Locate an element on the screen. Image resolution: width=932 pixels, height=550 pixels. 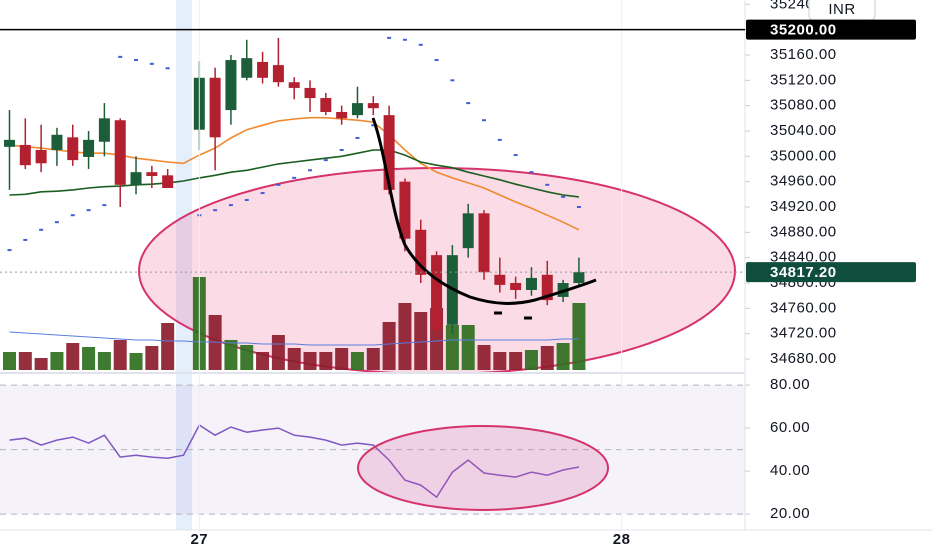
price-label-box is located at coordinates (831, 29).